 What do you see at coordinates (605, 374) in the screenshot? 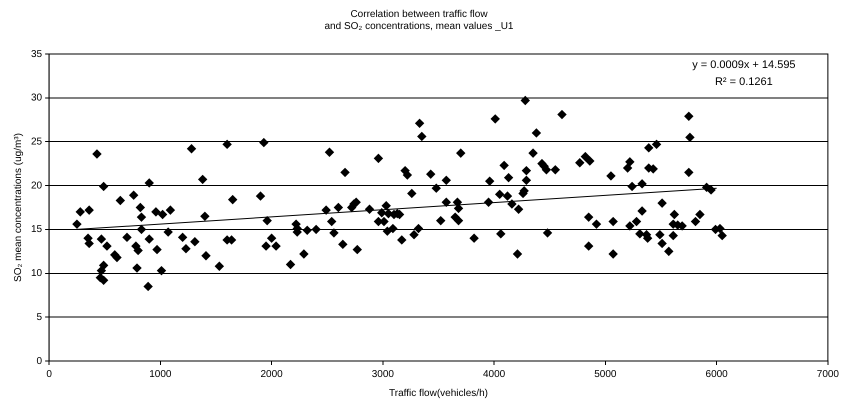
I see `x-tick-label: 5000` at bounding box center [605, 374].